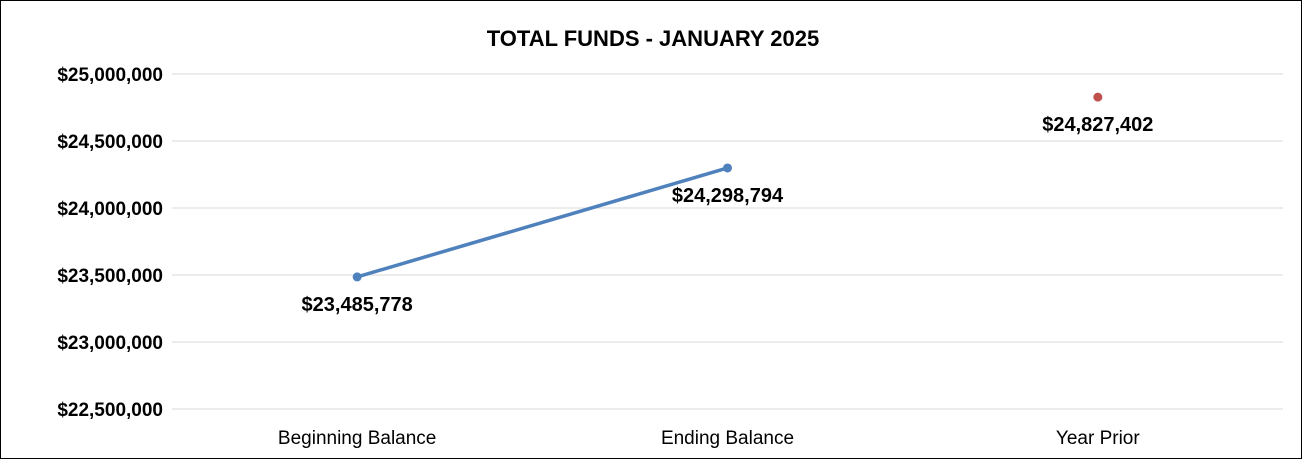 The image size is (1302, 460). I want to click on y-tick-label: $24,000,000, so click(110, 209).